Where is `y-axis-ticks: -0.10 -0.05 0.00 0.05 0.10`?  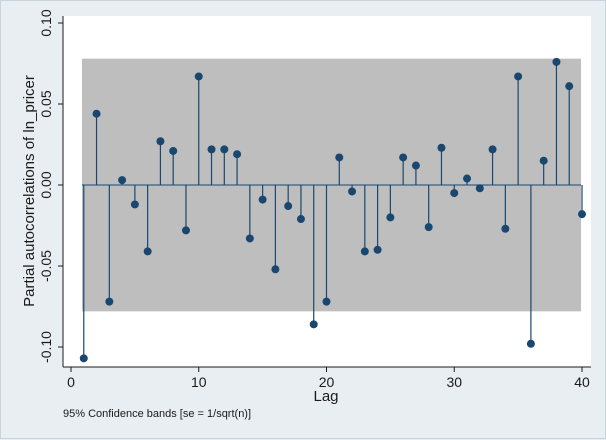 y-axis-ticks: -0.10 -0.05 0.00 0.05 0.10 is located at coordinates (50, 186).